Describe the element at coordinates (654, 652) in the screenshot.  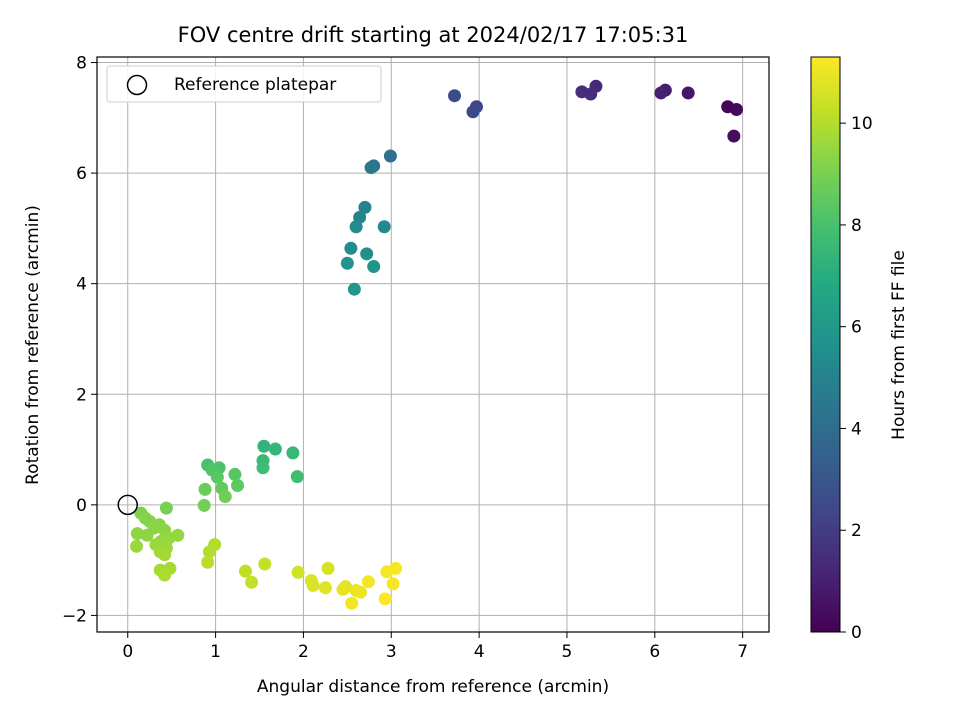
I see `x-tick-label: 6` at that location.